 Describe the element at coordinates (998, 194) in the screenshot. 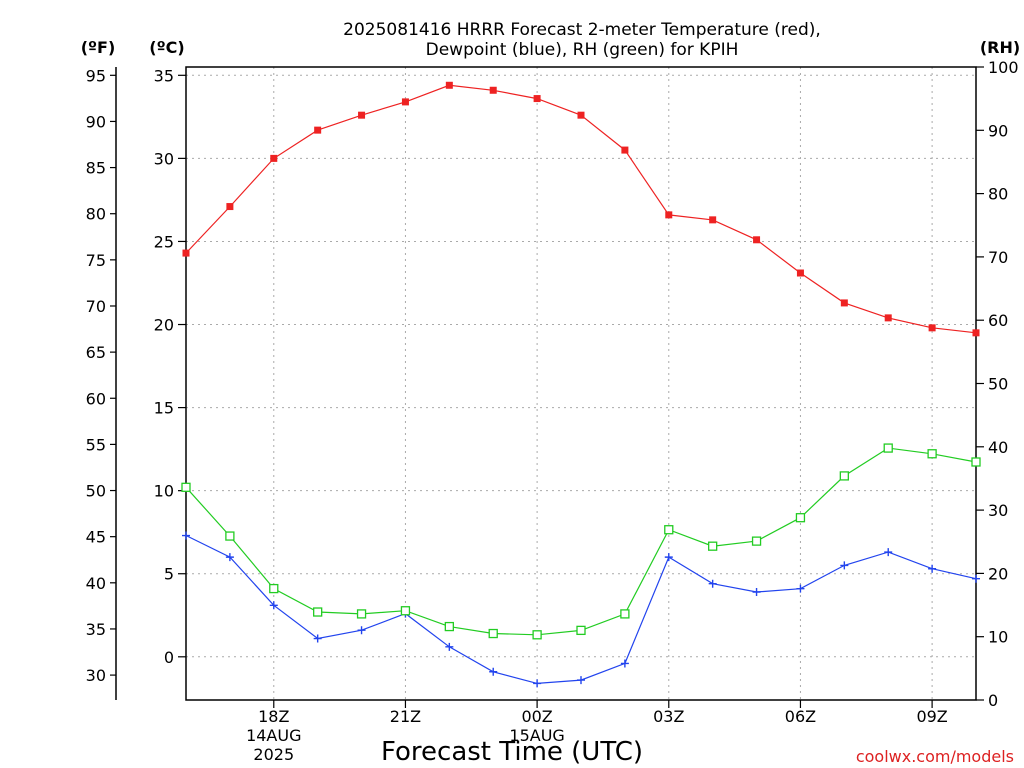

I see `rh-tick-label: 80` at that location.